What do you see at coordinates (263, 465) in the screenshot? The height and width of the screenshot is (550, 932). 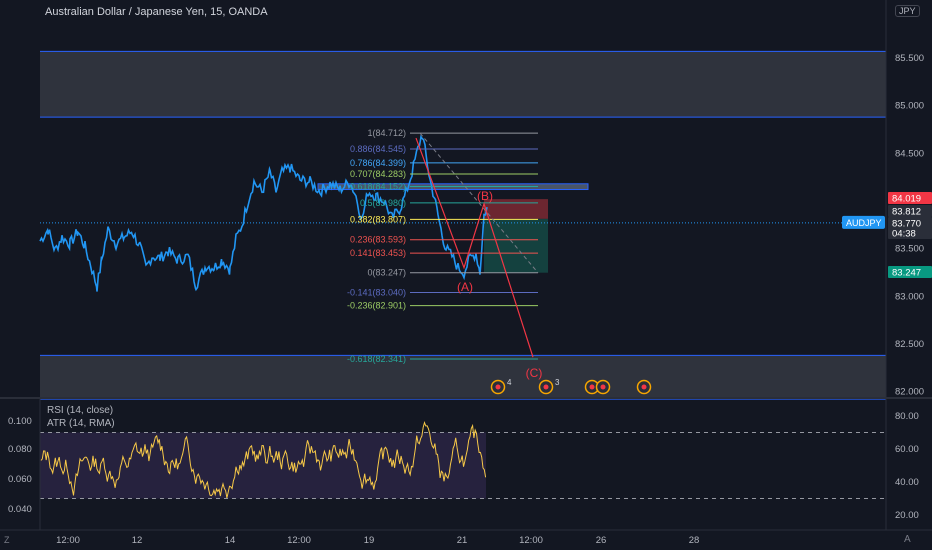 I see `rsi-band` at bounding box center [263, 465].